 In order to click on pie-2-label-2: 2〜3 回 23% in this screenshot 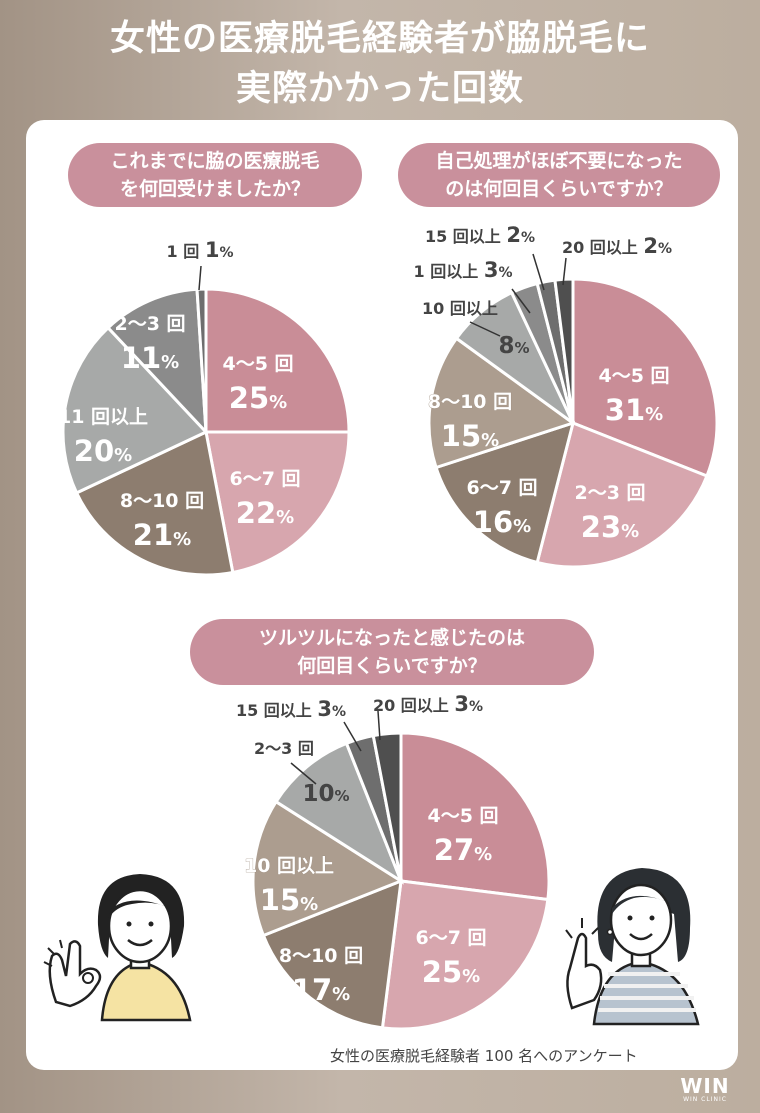, I will do `click(609, 513)`.